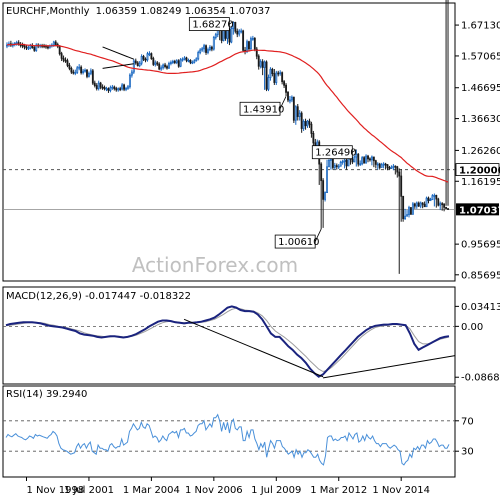 The height and width of the screenshot is (500, 500). I want to click on level-label-box, so click(477, 170).